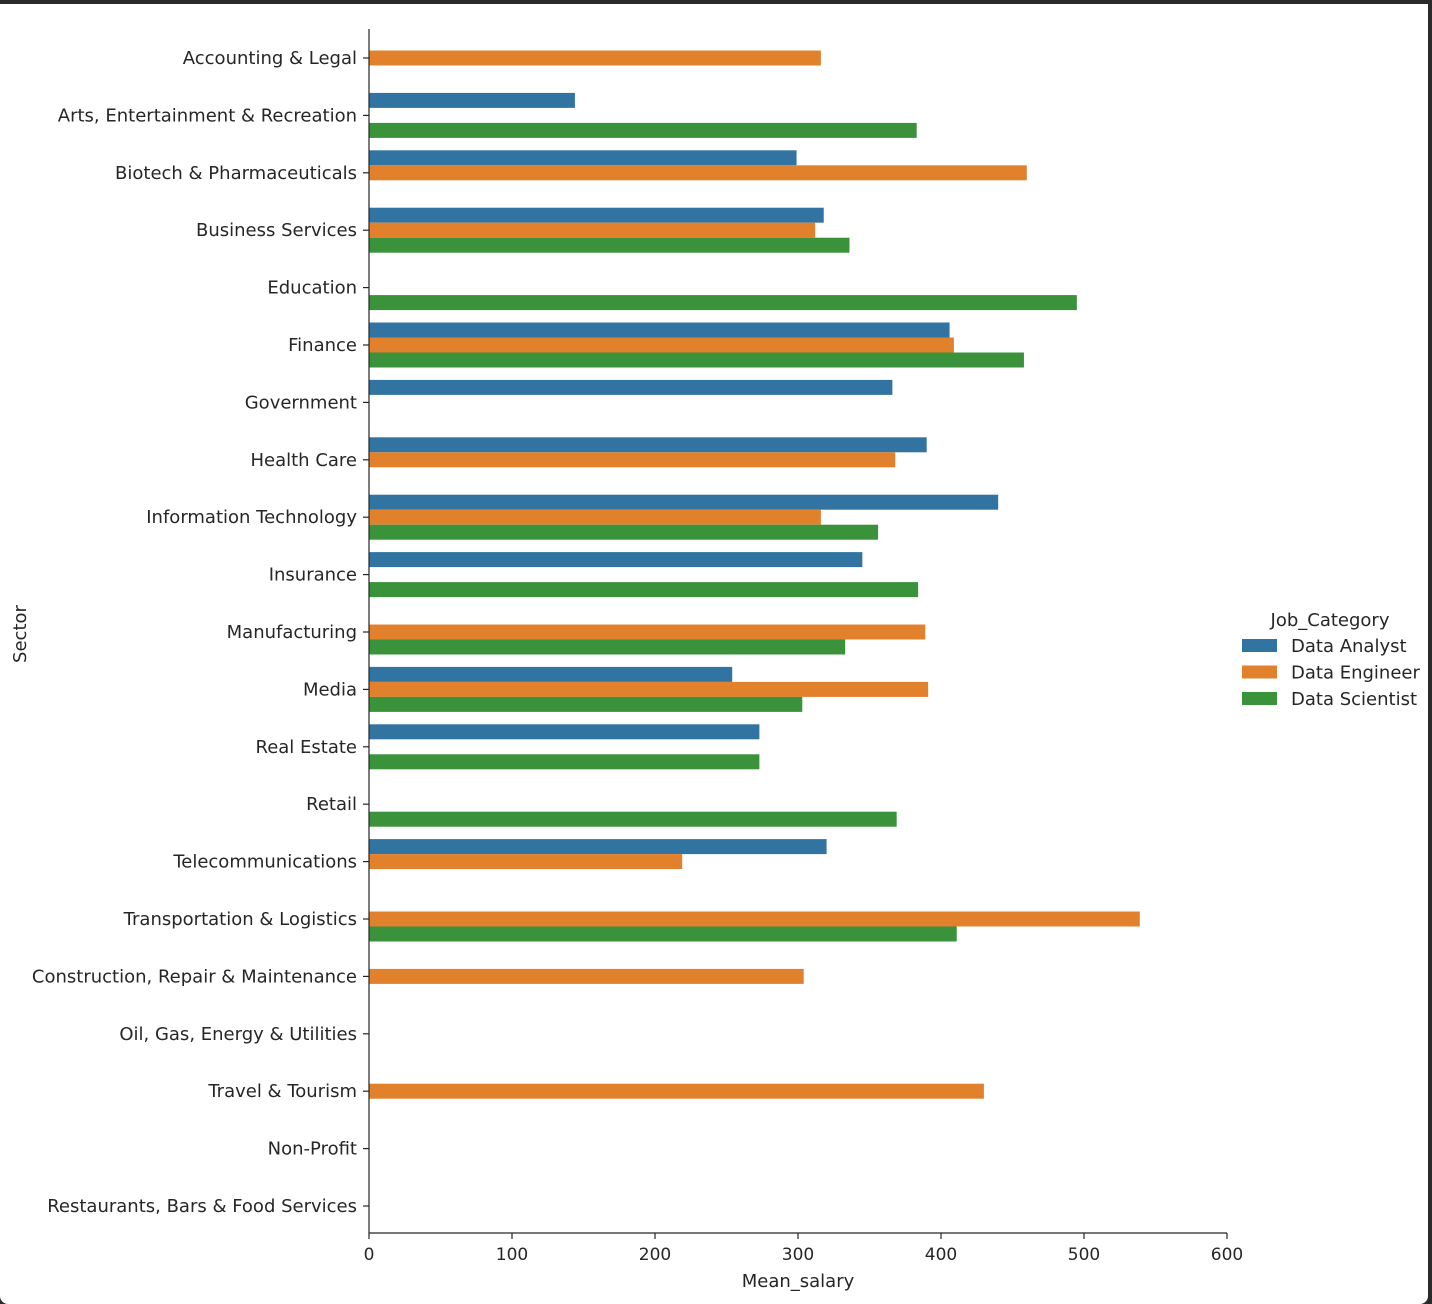 The image size is (1432, 1304). What do you see at coordinates (1349, 646) in the screenshot?
I see `legend-label-data-analyst: Data Analyst` at bounding box center [1349, 646].